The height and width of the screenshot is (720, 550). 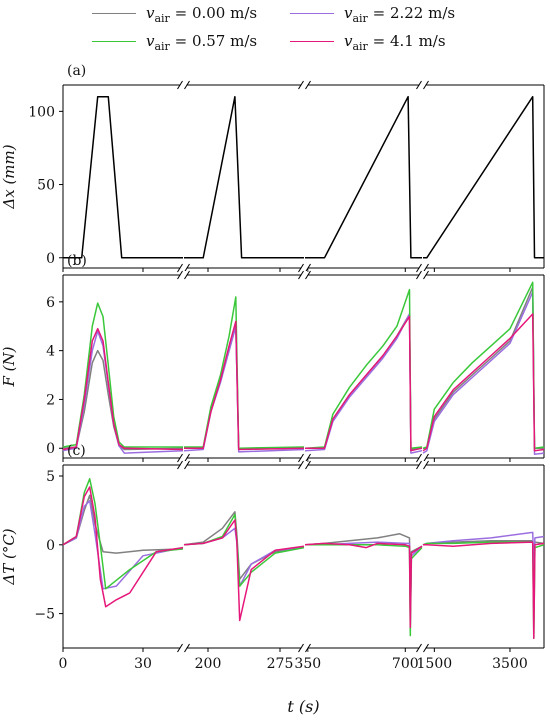 I want to click on y-tick-label: 50, so click(x=46, y=186).